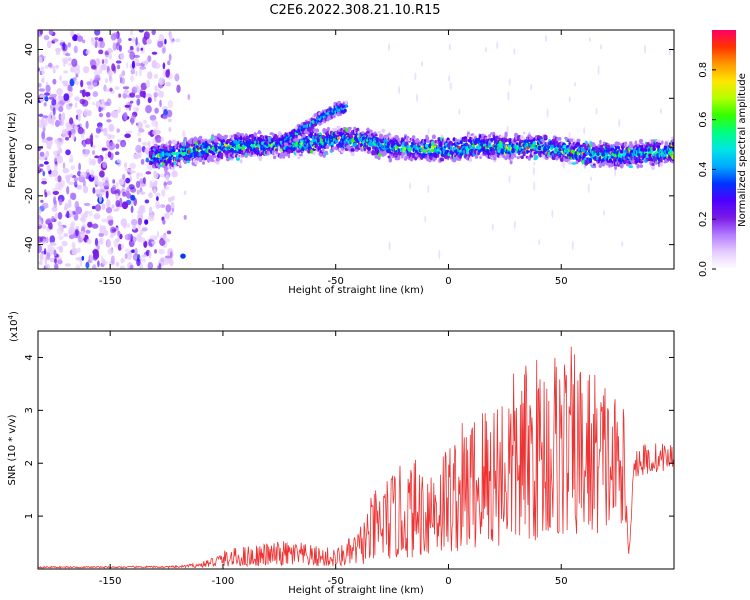 This screenshot has width=750, height=600. I want to click on snr-y-multiplier: (x104), so click(13, 326).